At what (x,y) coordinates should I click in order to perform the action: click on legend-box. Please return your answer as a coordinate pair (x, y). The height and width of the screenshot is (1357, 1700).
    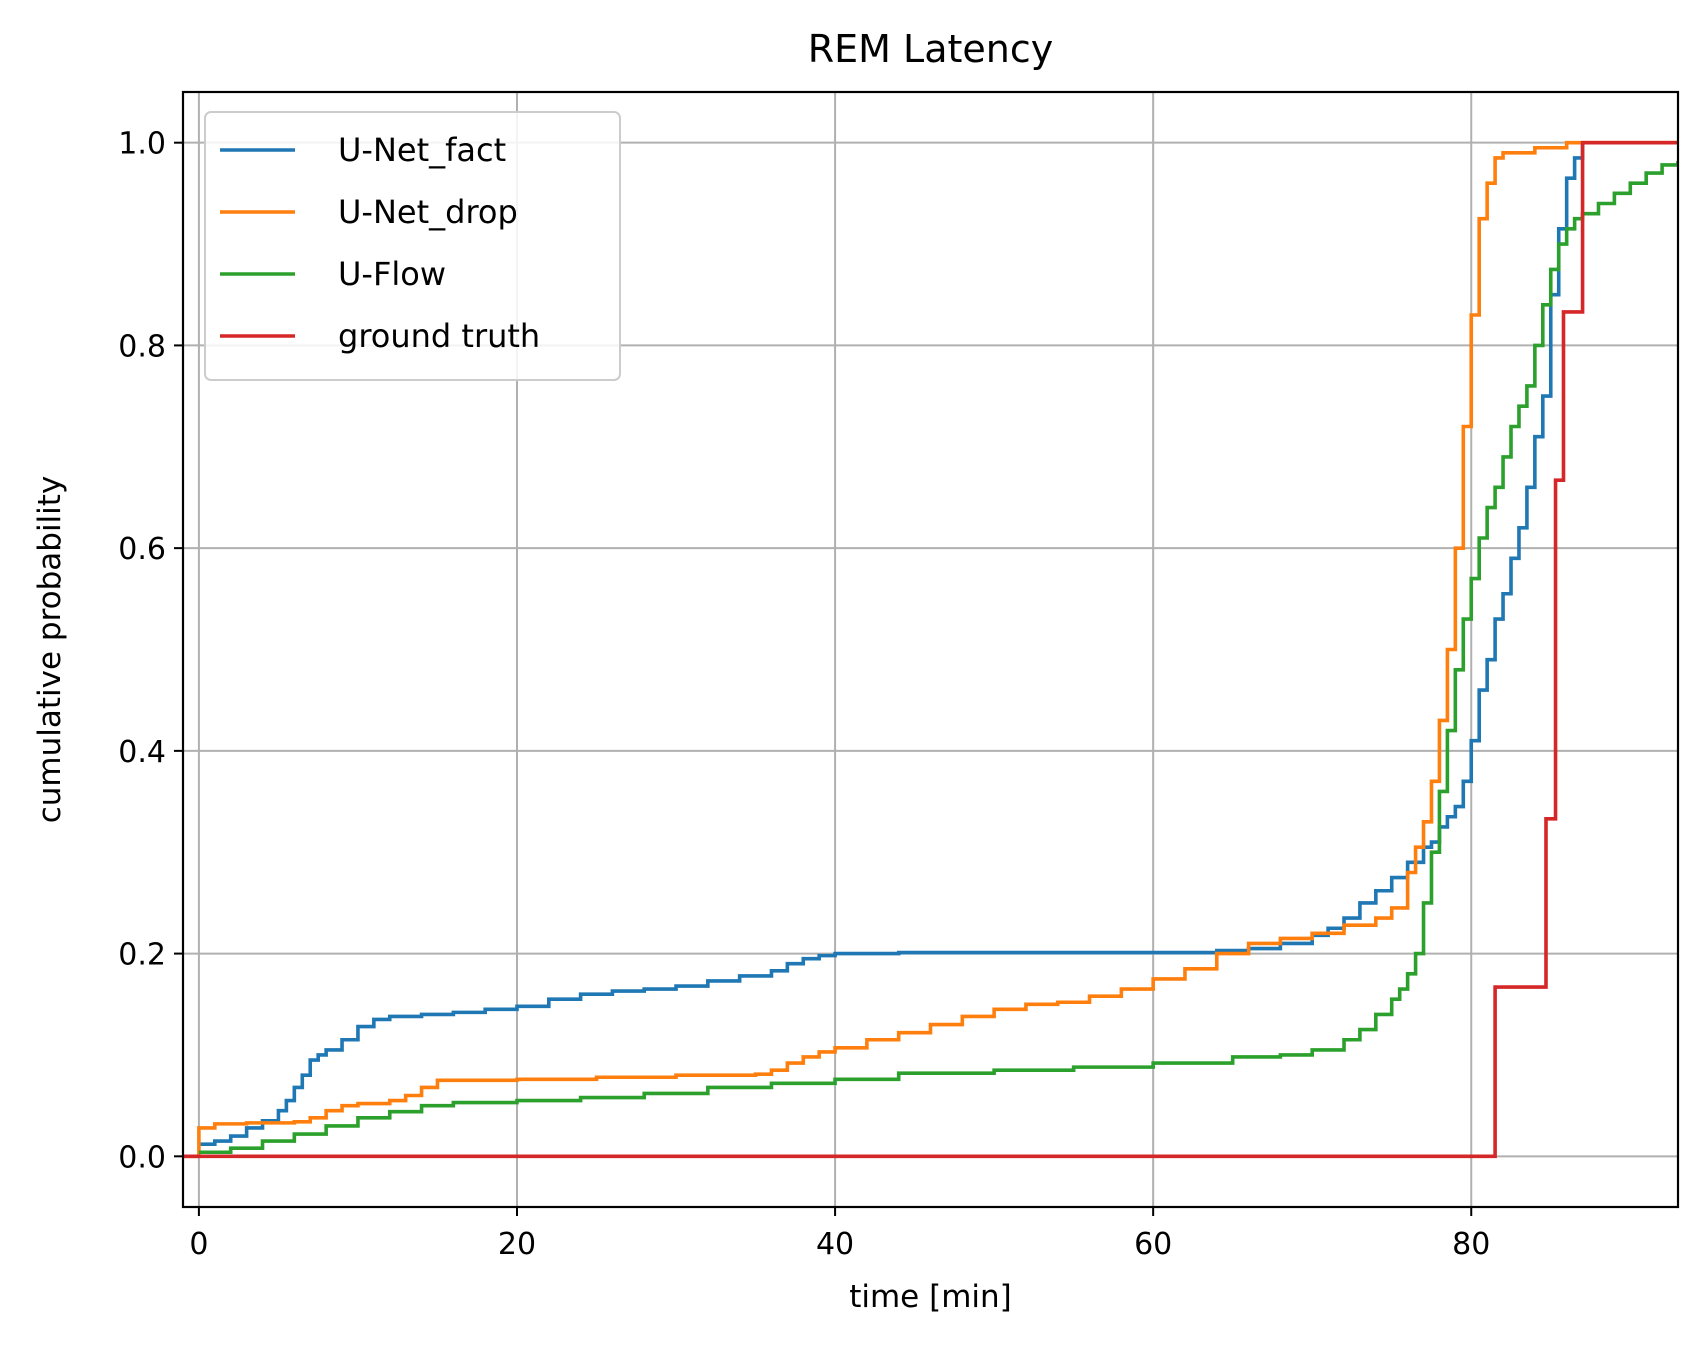
    Looking at the image, I should click on (412, 246).